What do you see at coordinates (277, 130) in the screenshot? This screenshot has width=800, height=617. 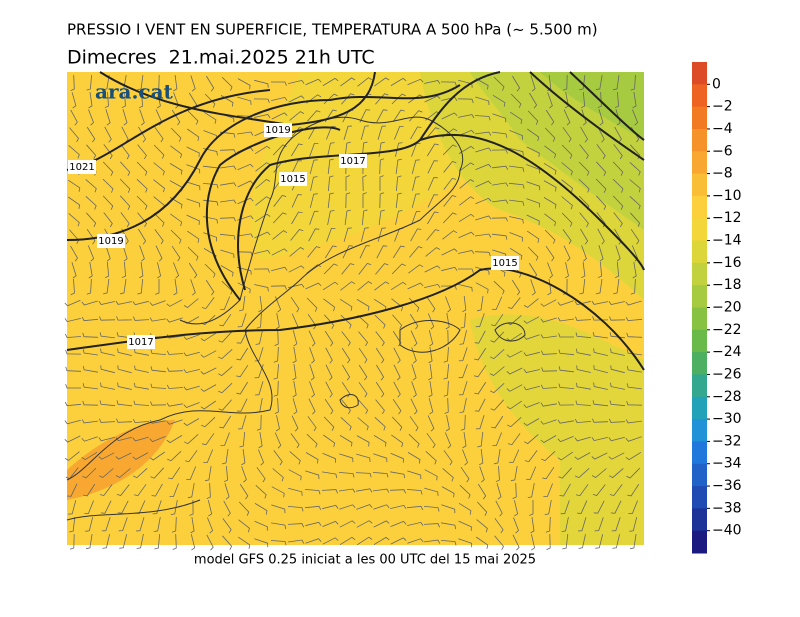 I see `isobar-label: 1019` at bounding box center [277, 130].